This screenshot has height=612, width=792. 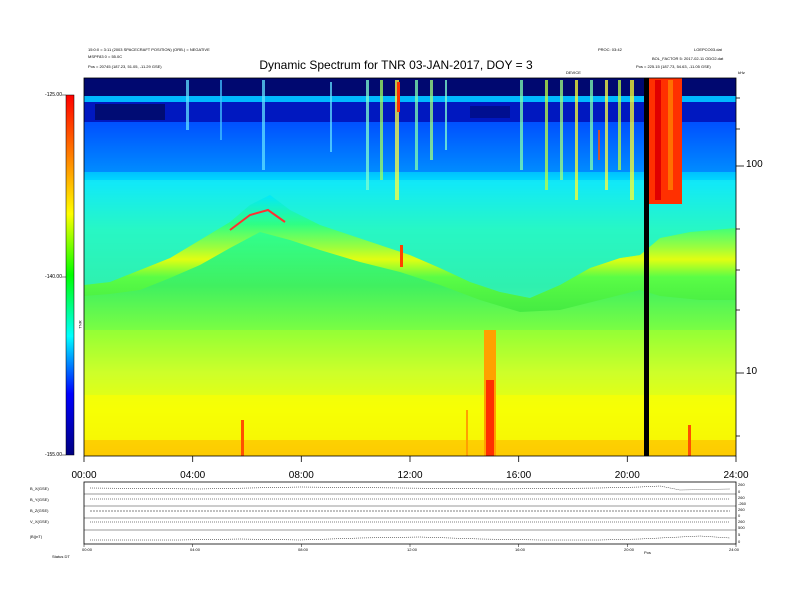 What do you see at coordinates (754, 164) in the screenshot?
I see `y-tick-label: 100` at bounding box center [754, 164].